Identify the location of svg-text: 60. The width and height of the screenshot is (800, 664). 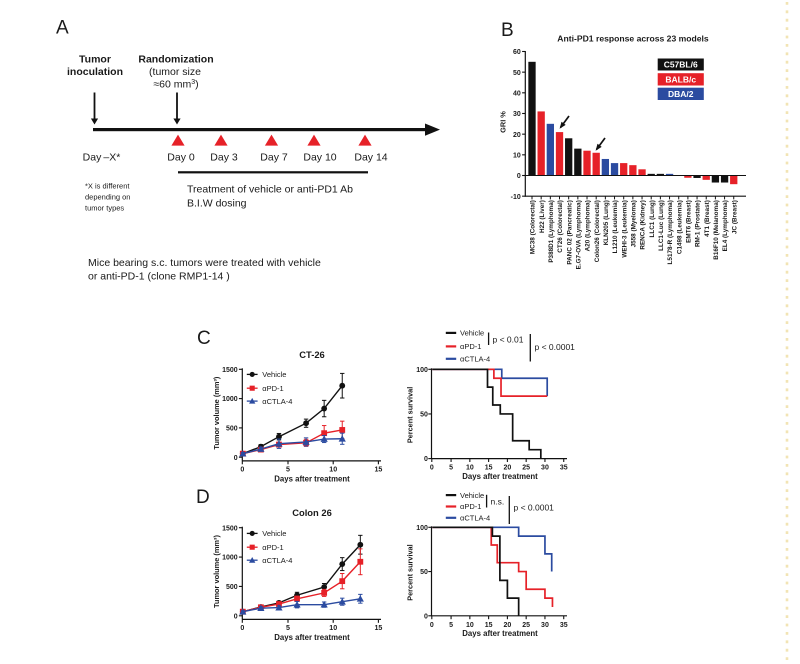
(517, 52).